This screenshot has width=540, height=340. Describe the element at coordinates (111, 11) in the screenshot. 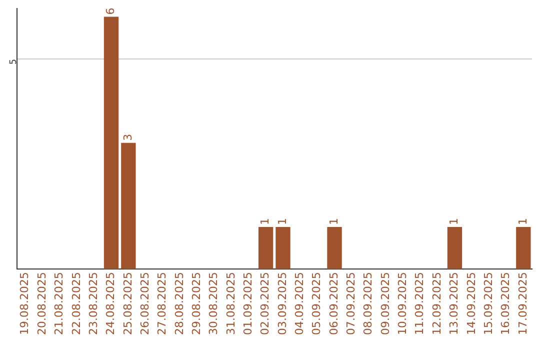

I see `data-label: 6` at that location.